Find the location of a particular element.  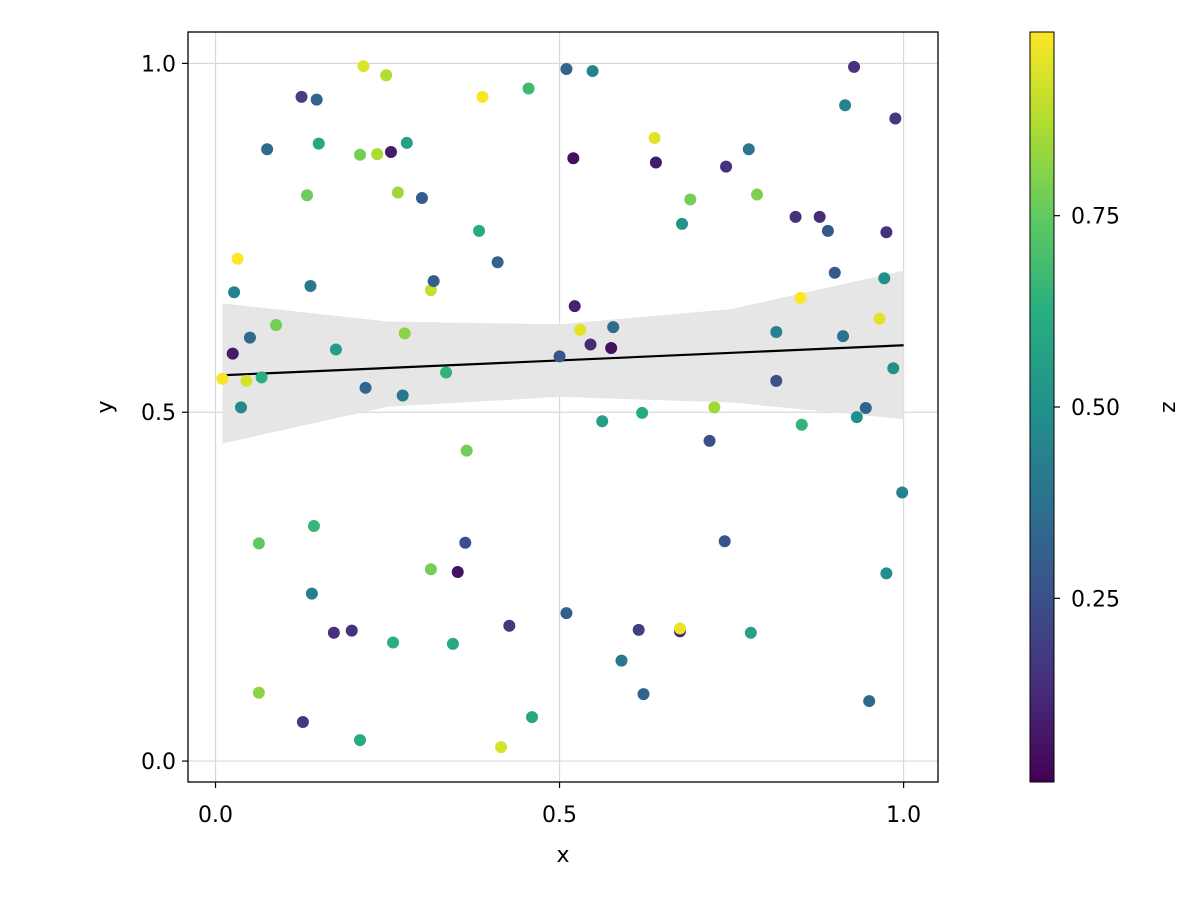

x-tick-label: 0.5 is located at coordinates (559, 815).